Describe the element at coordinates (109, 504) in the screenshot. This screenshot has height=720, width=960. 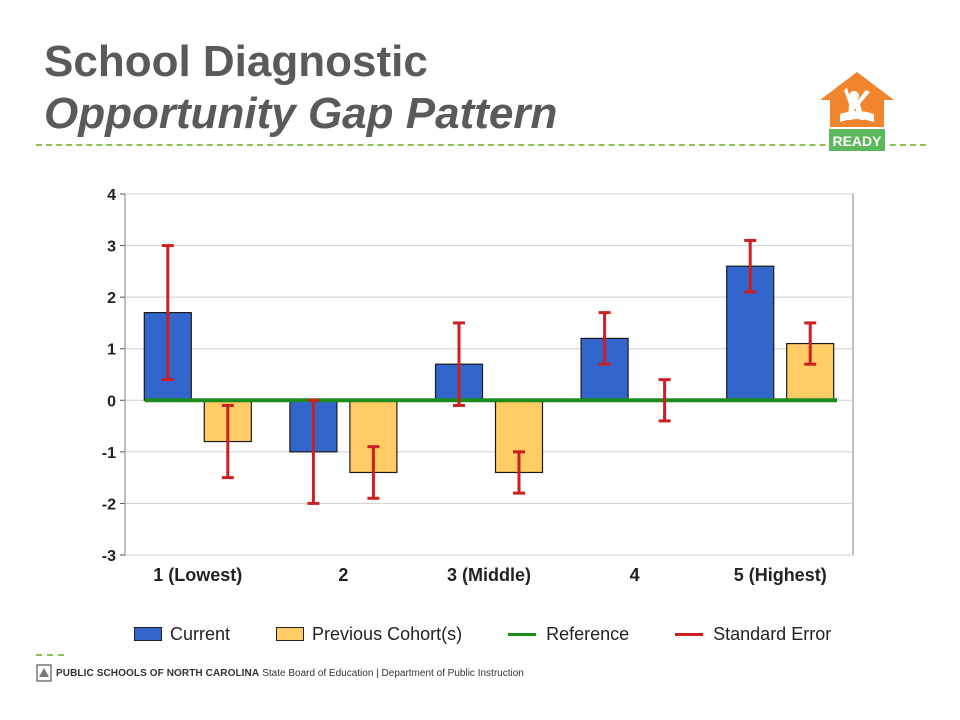
I see `y-tick-label: -2` at that location.